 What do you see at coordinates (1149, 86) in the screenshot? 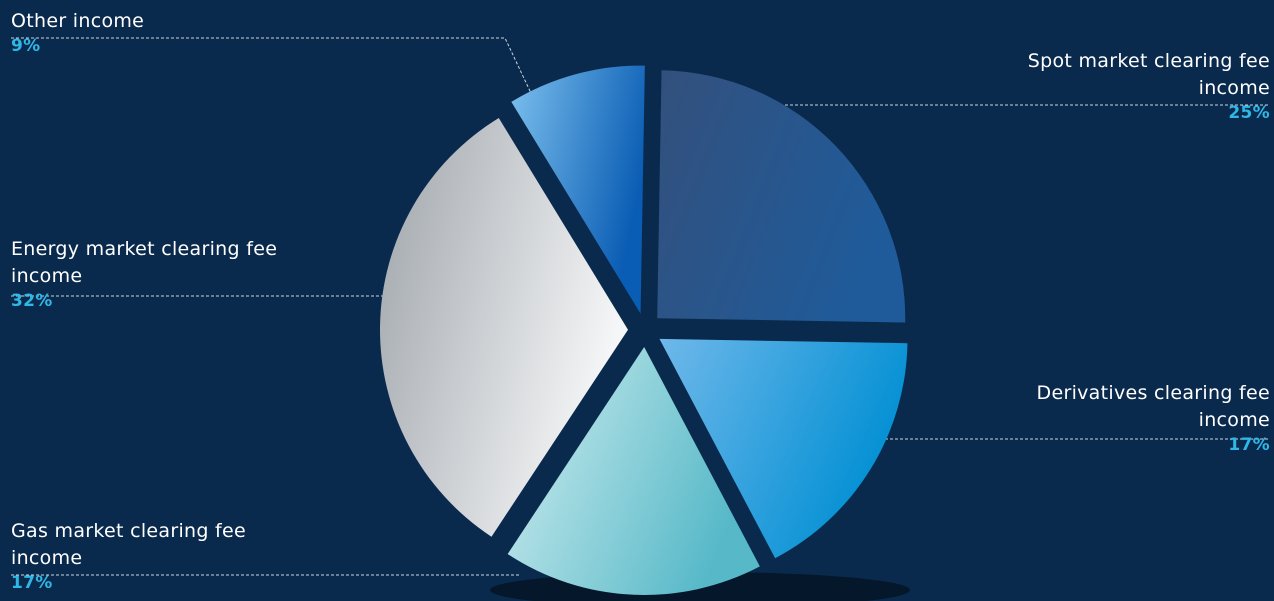
I see `label-spot-market: Spot market clearing fee income 25%` at bounding box center [1149, 86].